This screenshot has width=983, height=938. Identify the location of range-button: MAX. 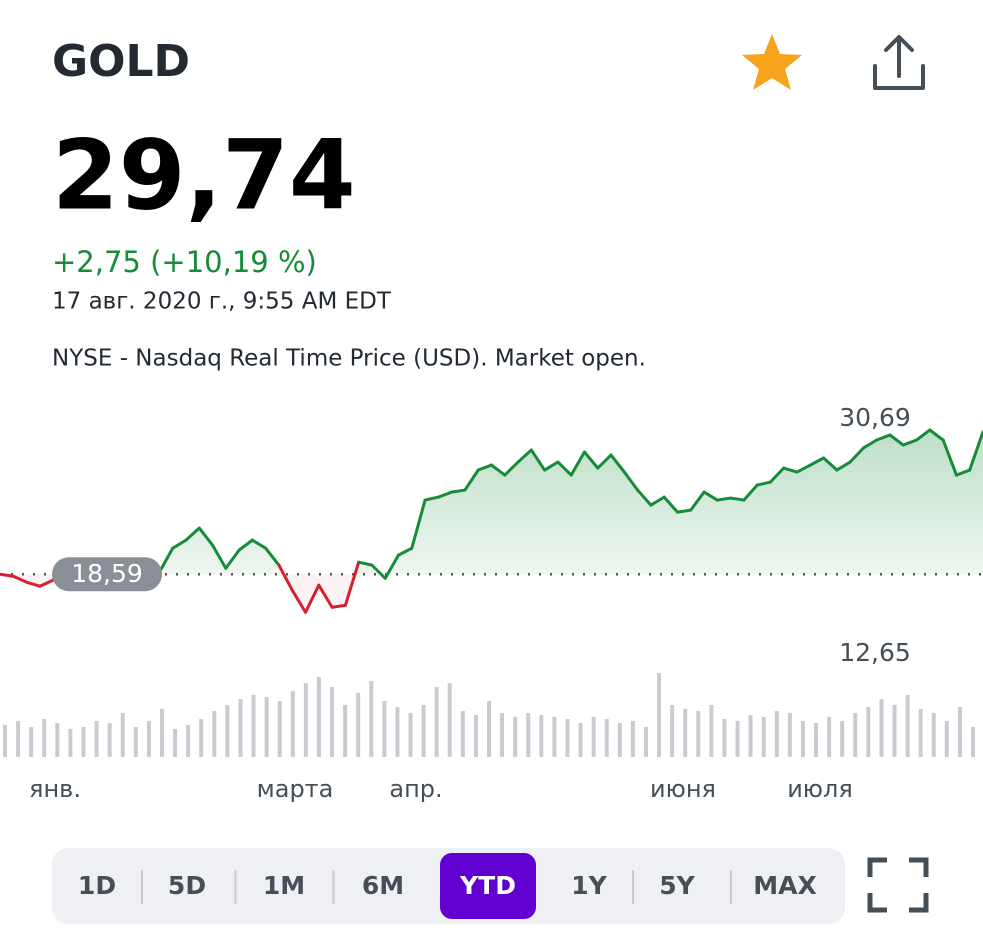
(785, 885).